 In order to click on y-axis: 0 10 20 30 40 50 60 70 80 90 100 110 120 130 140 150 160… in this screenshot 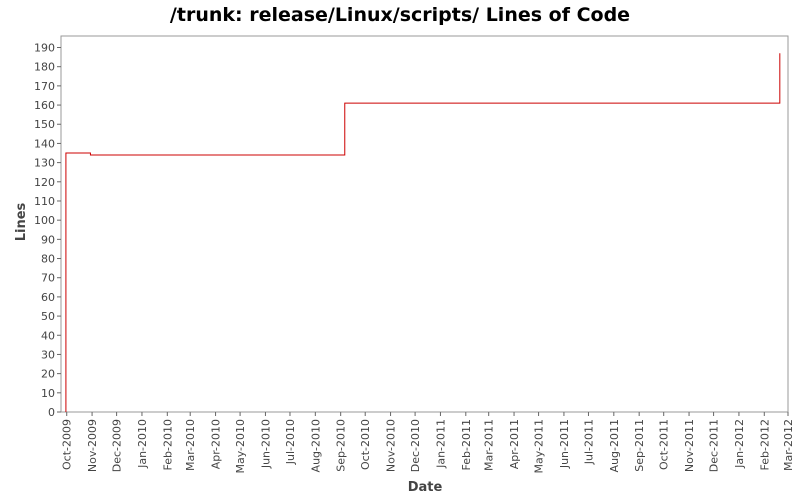, I will do `click(47, 230)`.